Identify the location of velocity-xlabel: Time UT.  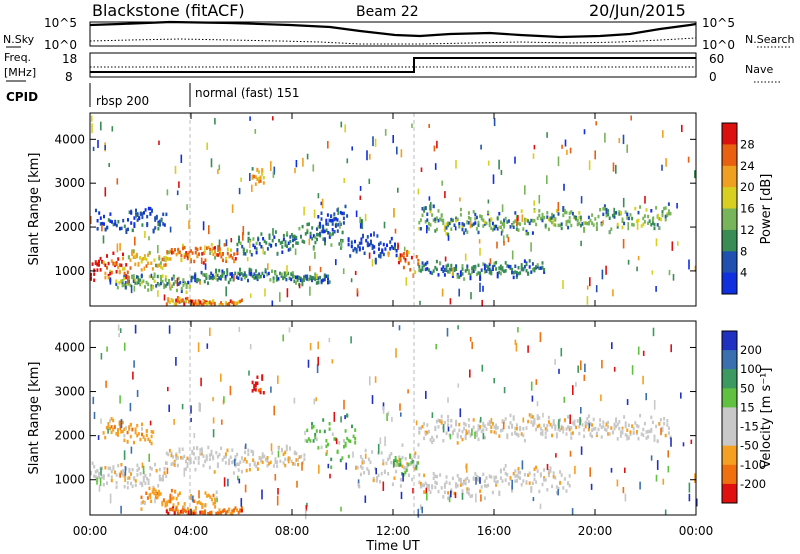
(392, 546).